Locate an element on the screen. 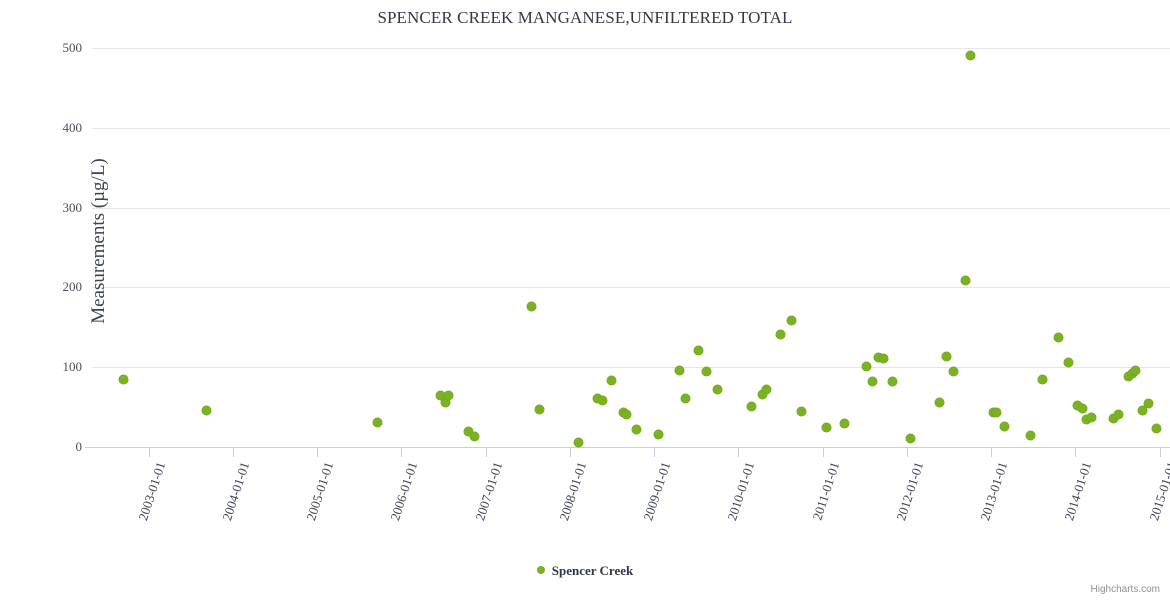 Image resolution: width=1170 pixels, height=600 pixels. x-axis-tick-label: 2010-01-01 is located at coordinates (741, 491).